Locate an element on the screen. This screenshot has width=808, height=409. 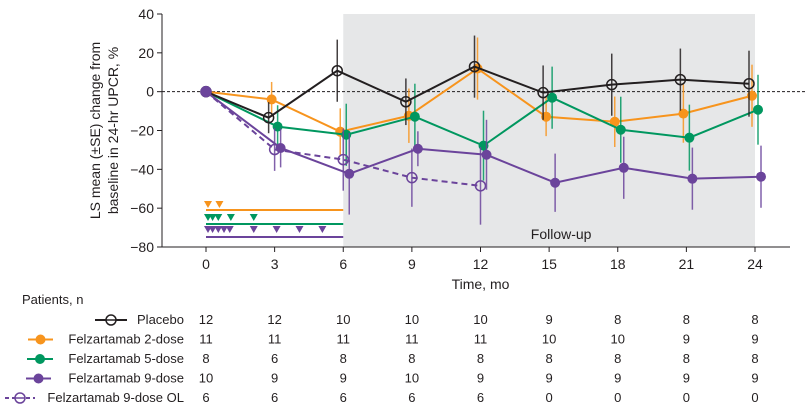
table-header: Patients, n is located at coordinates (52, 299).